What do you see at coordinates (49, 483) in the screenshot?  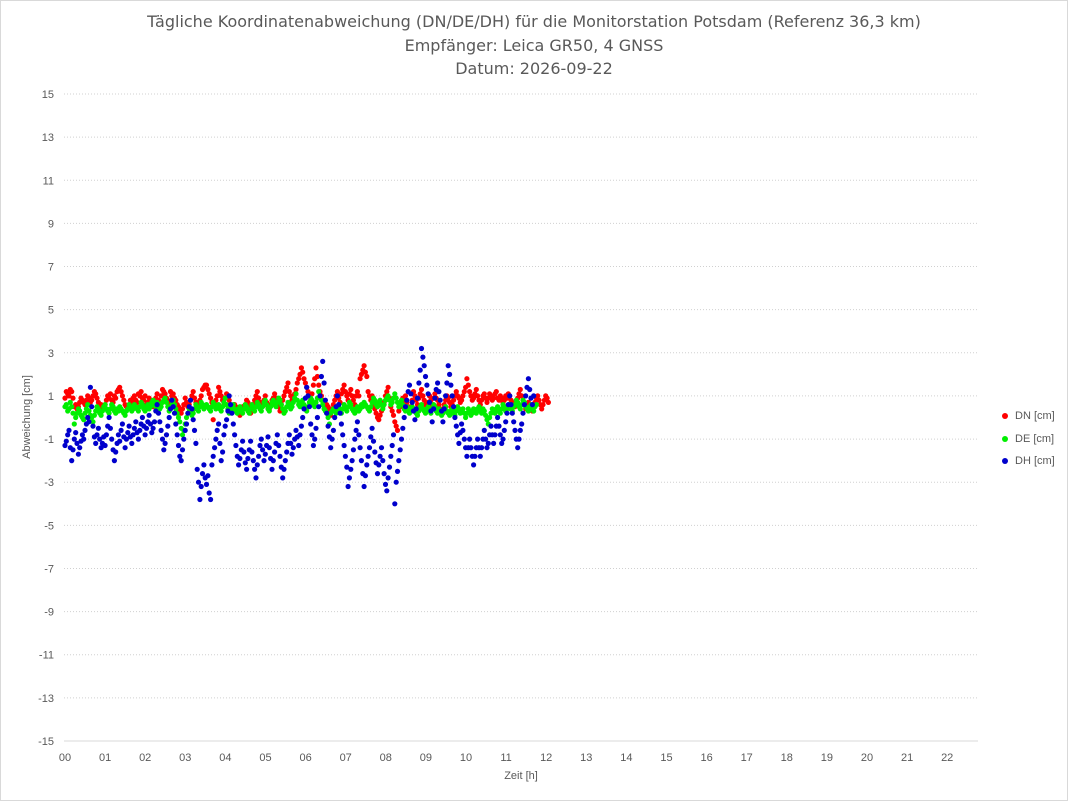 I see `y-tick-label: -3` at bounding box center [49, 483].